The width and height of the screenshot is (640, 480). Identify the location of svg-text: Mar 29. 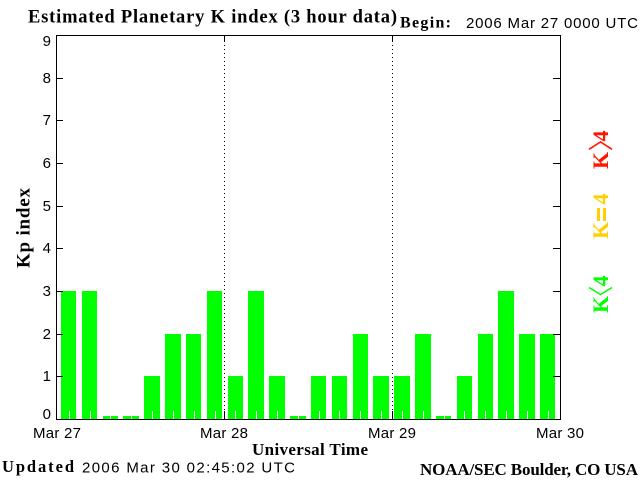
(392, 433).